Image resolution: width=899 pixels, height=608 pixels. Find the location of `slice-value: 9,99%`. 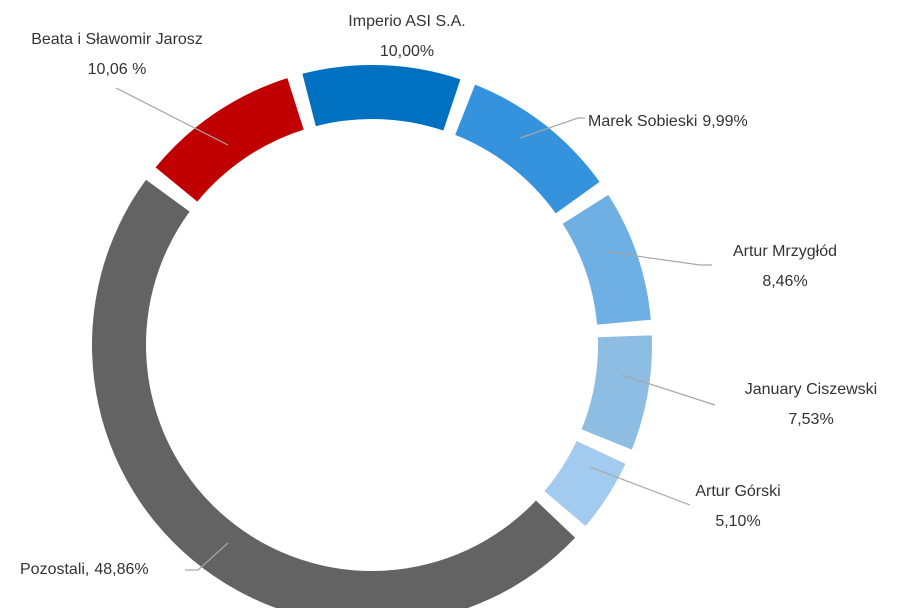

slice-value: 9,99% is located at coordinates (724, 121).